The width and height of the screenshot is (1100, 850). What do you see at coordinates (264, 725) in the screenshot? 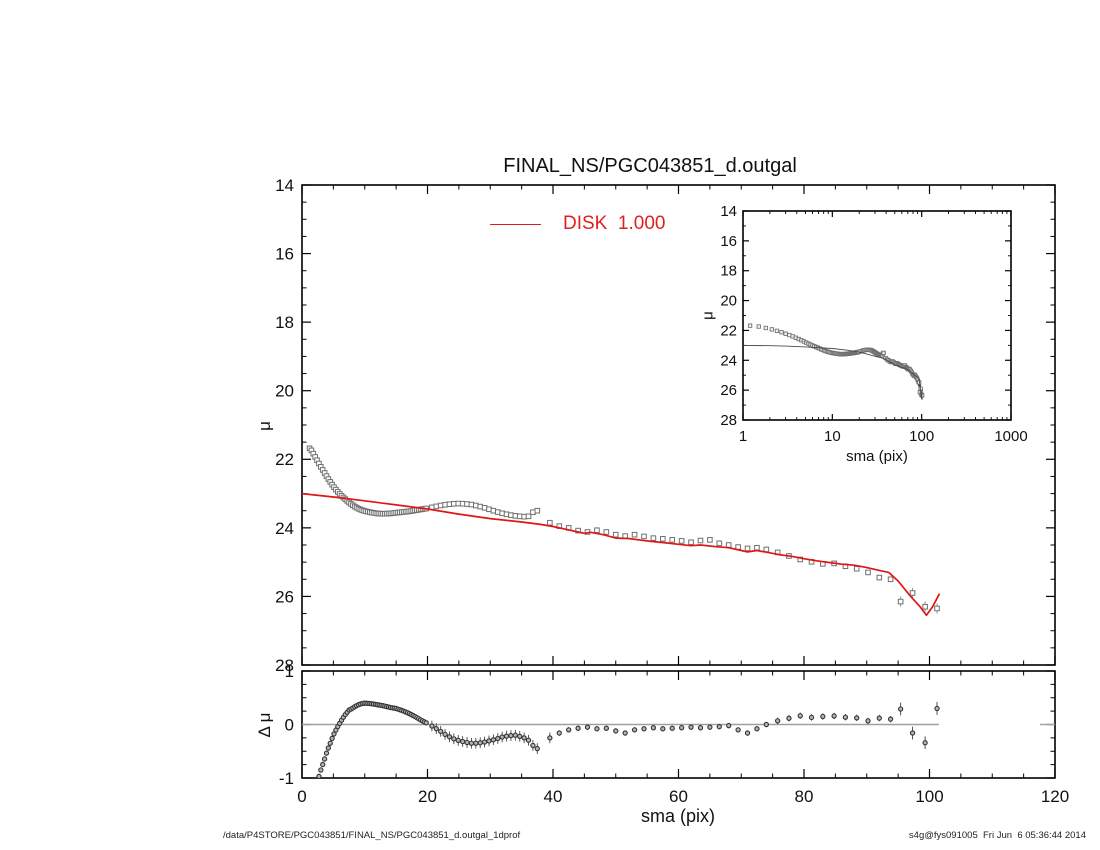
I see `residual-y-axis-label: Δ μ` at bounding box center [264, 725].